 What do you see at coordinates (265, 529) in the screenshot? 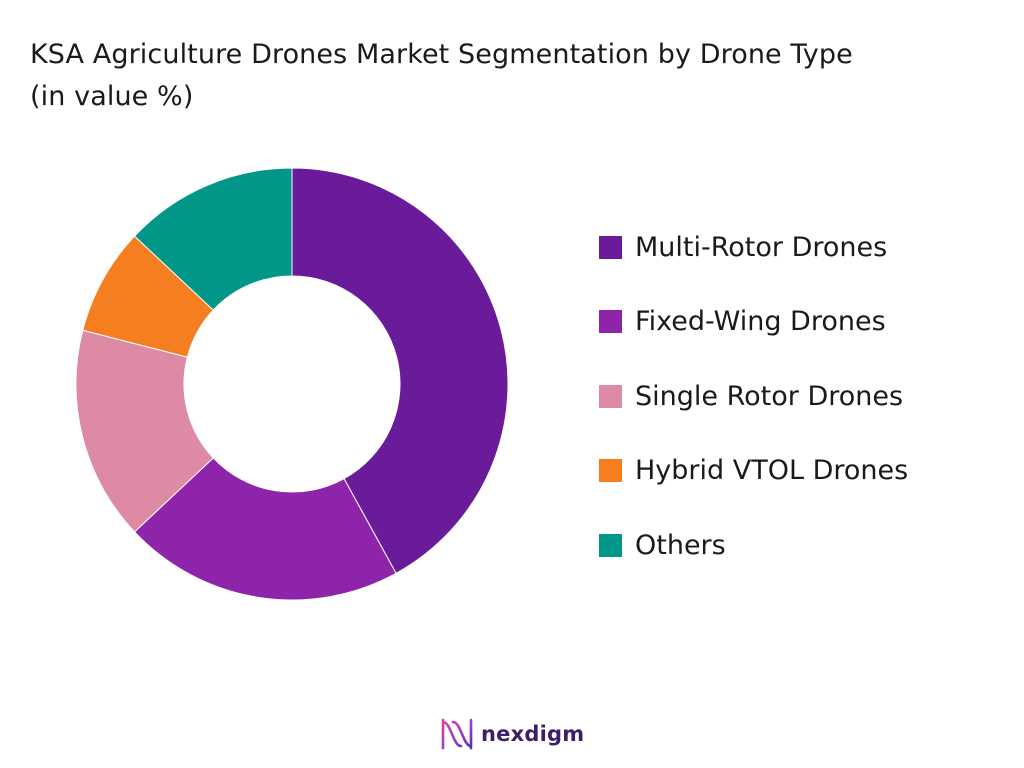
I see `donut-slice-fixed-wing-drones` at bounding box center [265, 529].